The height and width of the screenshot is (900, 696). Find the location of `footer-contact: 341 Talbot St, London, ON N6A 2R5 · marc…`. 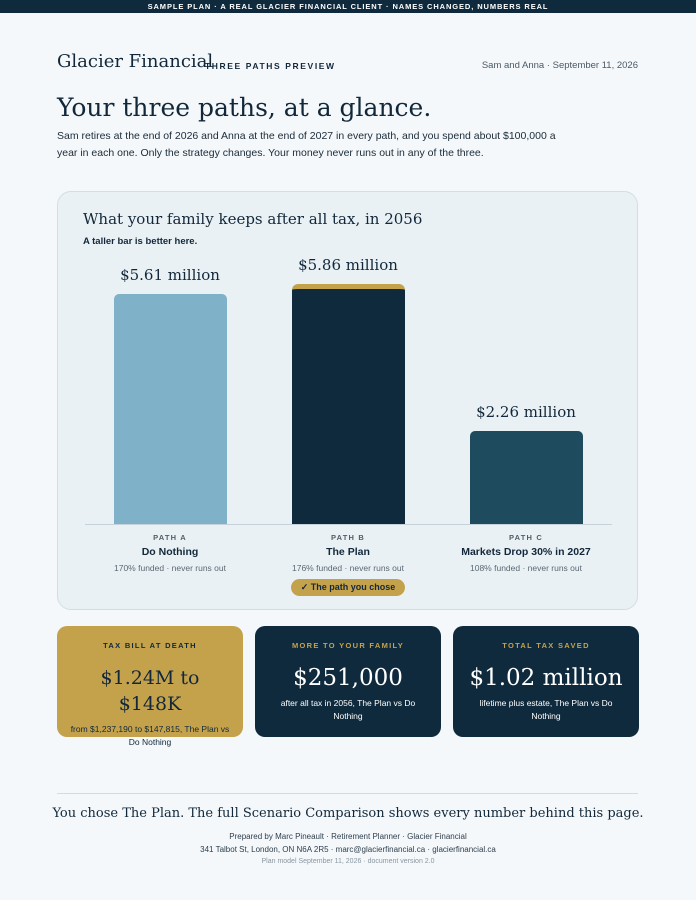

footer-contact: 341 Talbot St, London, ON N6A 2R5 · marc… is located at coordinates (348, 849).